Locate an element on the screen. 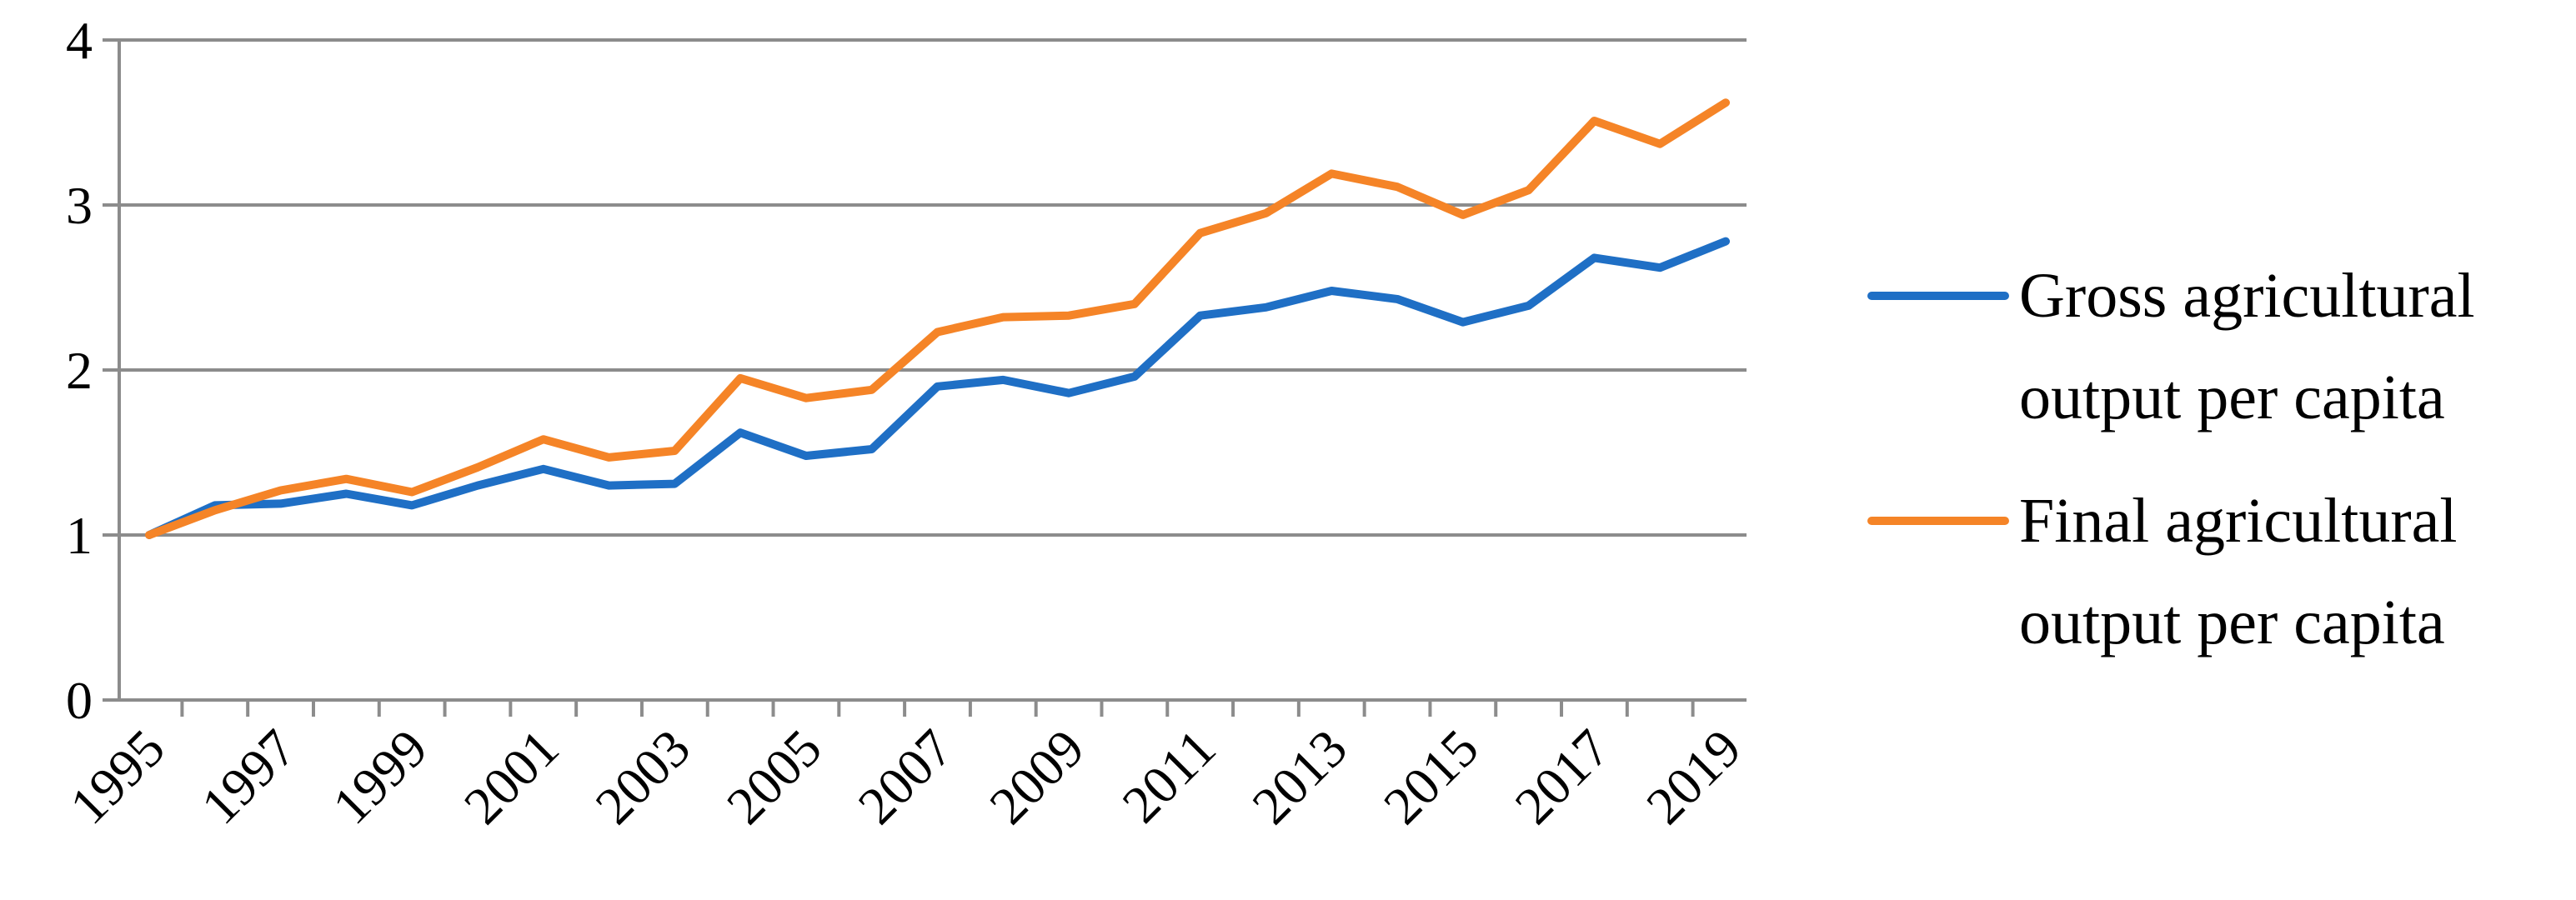 Image resolution: width=2576 pixels, height=900 pixels. x-tick-label: 2007 is located at coordinates (906, 777).